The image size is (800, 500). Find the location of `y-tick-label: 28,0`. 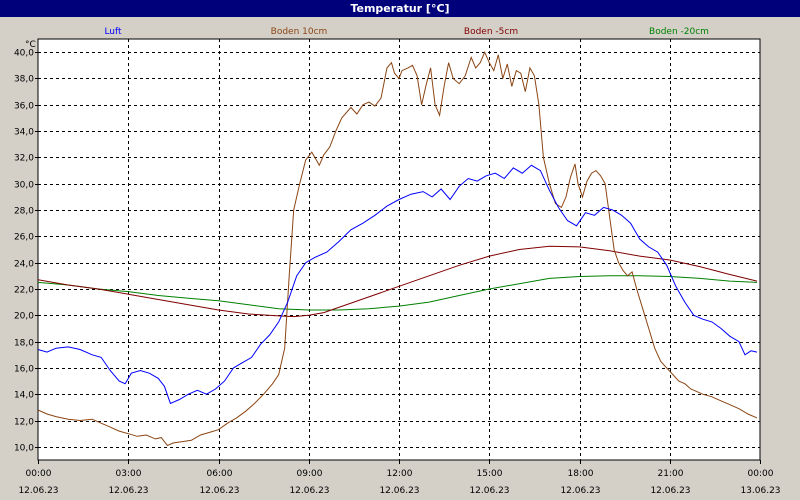

y-tick-label: 28,0 is located at coordinates (24, 212).